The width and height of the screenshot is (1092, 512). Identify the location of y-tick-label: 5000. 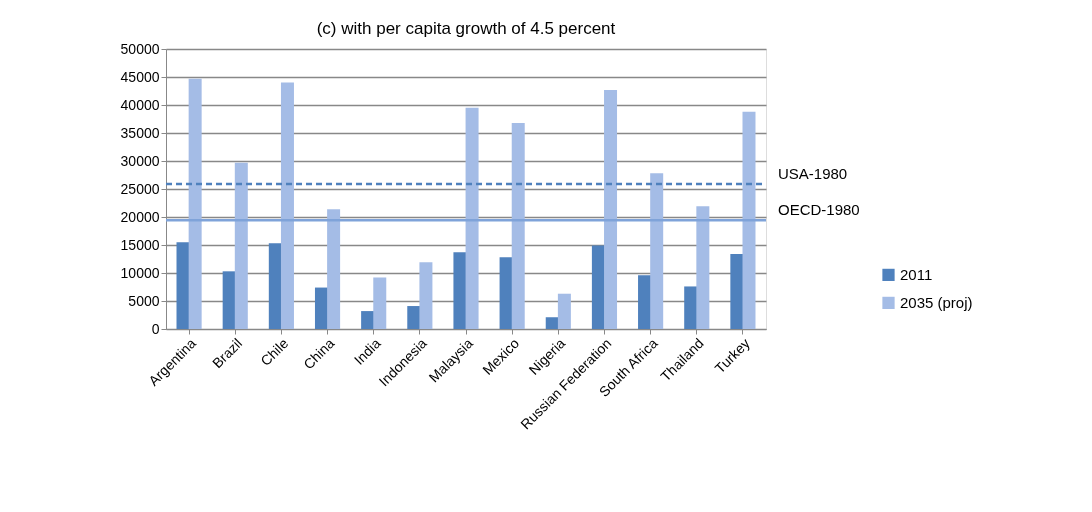
(144, 300).